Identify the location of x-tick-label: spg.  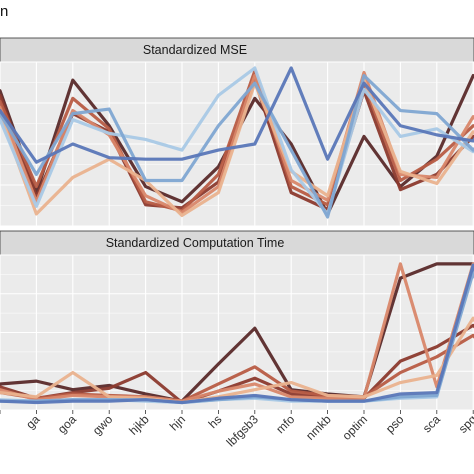
(465, 424).